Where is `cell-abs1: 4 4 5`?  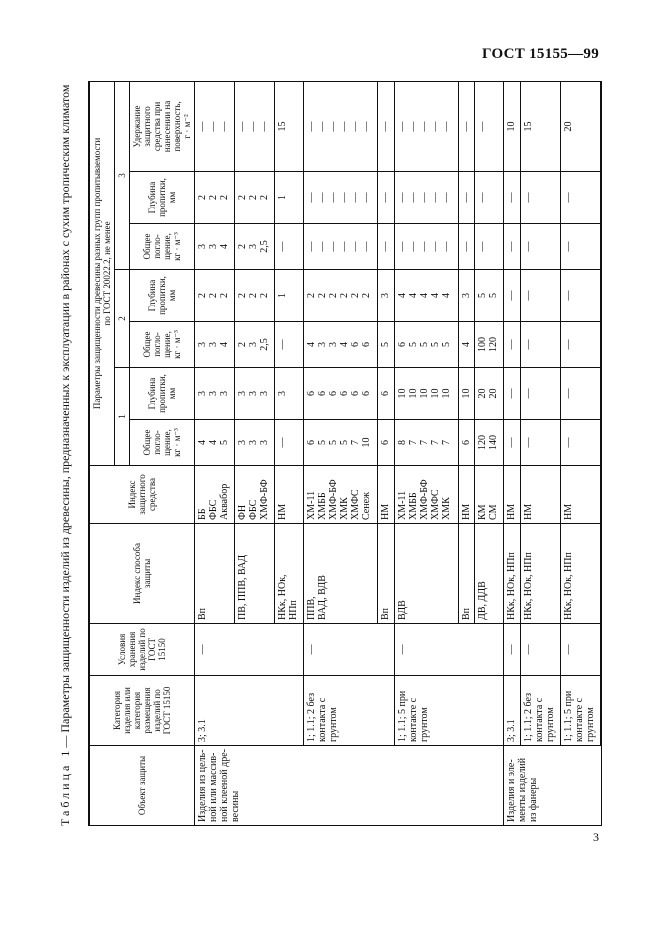 cell-abs1: 4 4 5 is located at coordinates (214, 442).